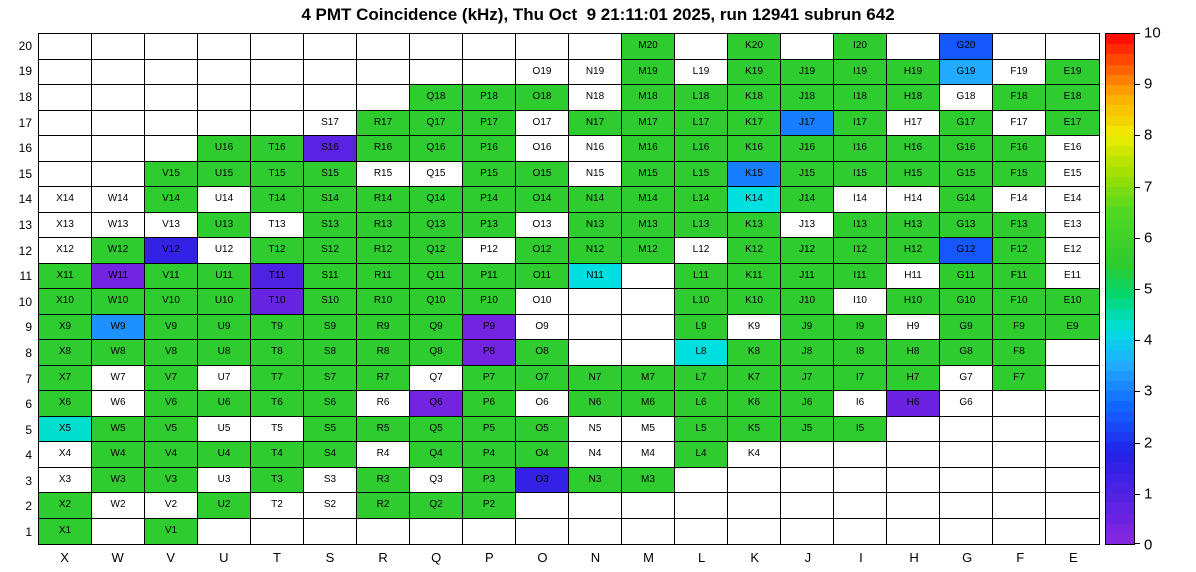 This screenshot has height=572, width=1196. I want to click on heatmap-cell: M14, so click(648, 200).